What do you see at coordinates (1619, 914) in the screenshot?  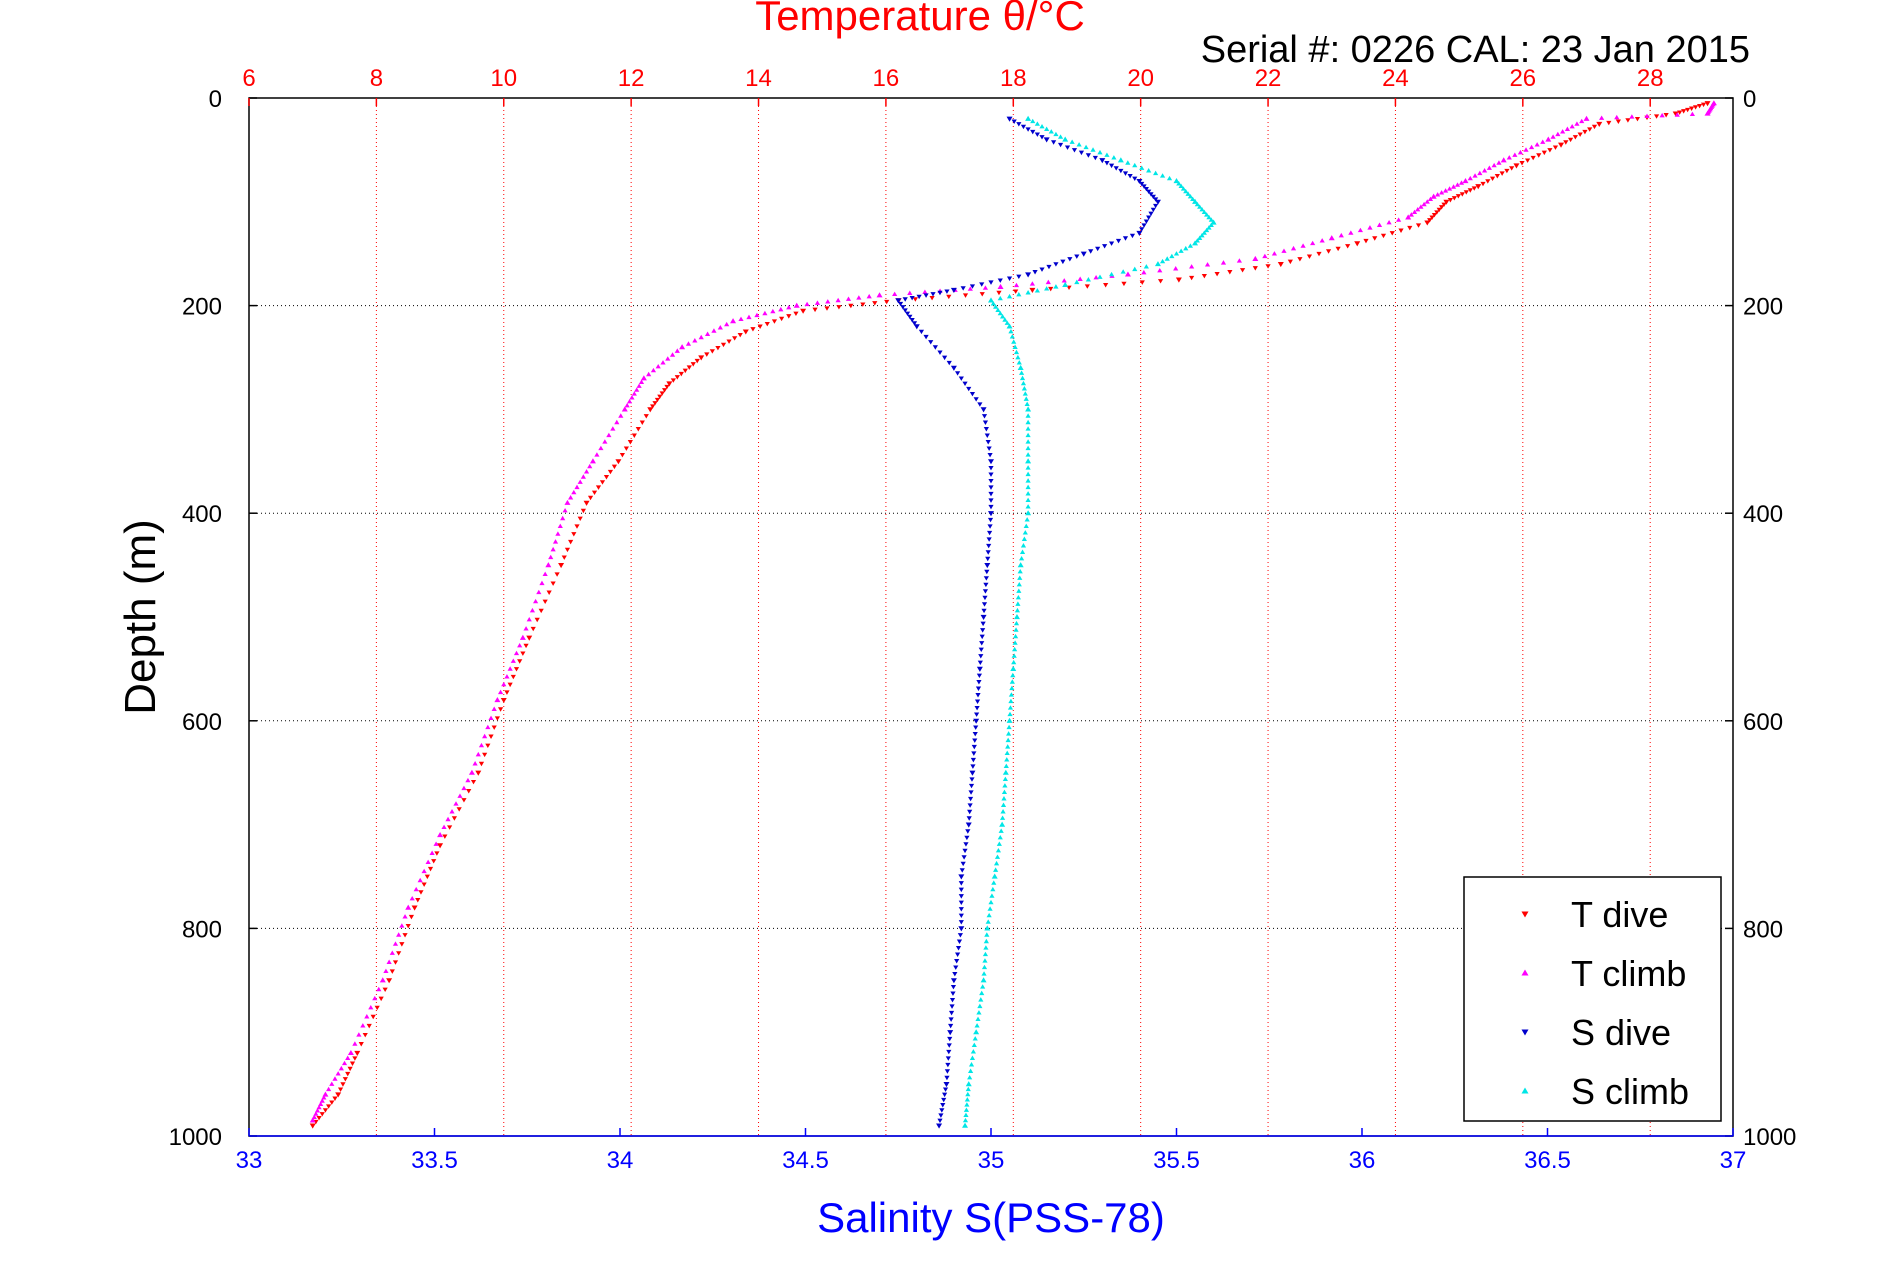 I see `legend-label-t-dive: T dive` at bounding box center [1619, 914].